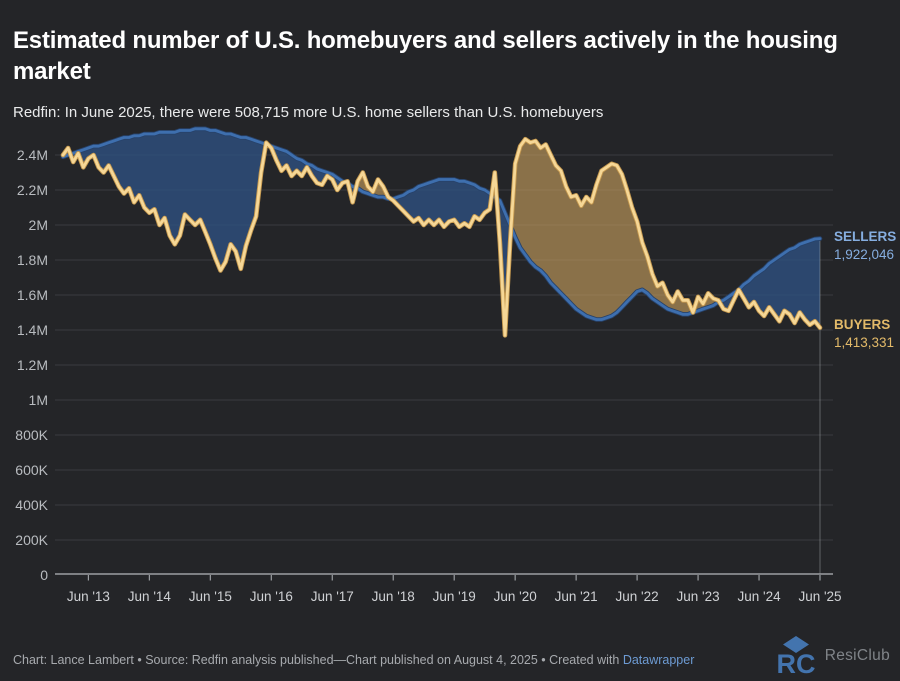 The width and height of the screenshot is (900, 681). Describe the element at coordinates (31, 435) in the screenshot. I see `y-tick-label: 800K` at that location.